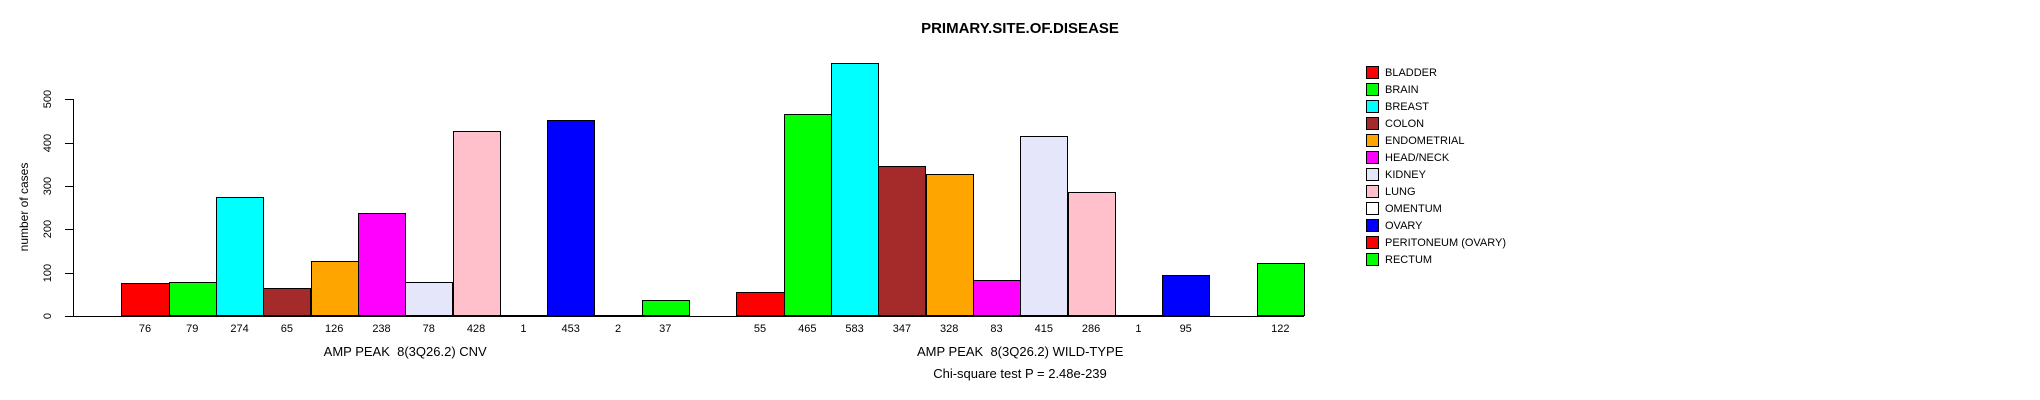 This screenshot has height=400, width=2040. Describe the element at coordinates (1020, 373) in the screenshot. I see `chi-square-annotation: Chi-square test P = 2.48e-239` at that location.